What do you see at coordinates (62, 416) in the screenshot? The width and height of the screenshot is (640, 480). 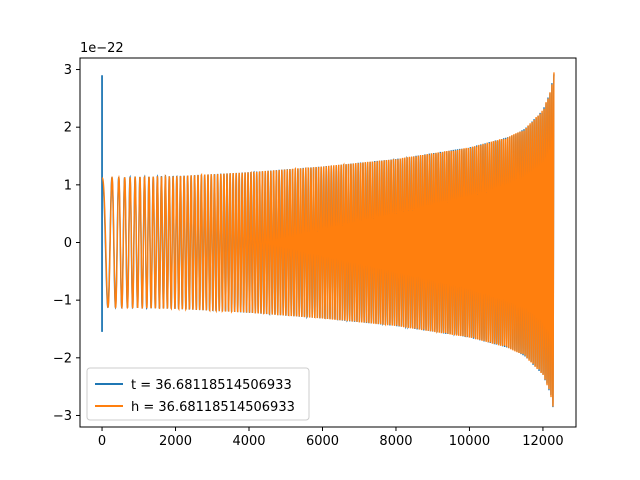 I see `y-tick-label: −3` at bounding box center [62, 416].